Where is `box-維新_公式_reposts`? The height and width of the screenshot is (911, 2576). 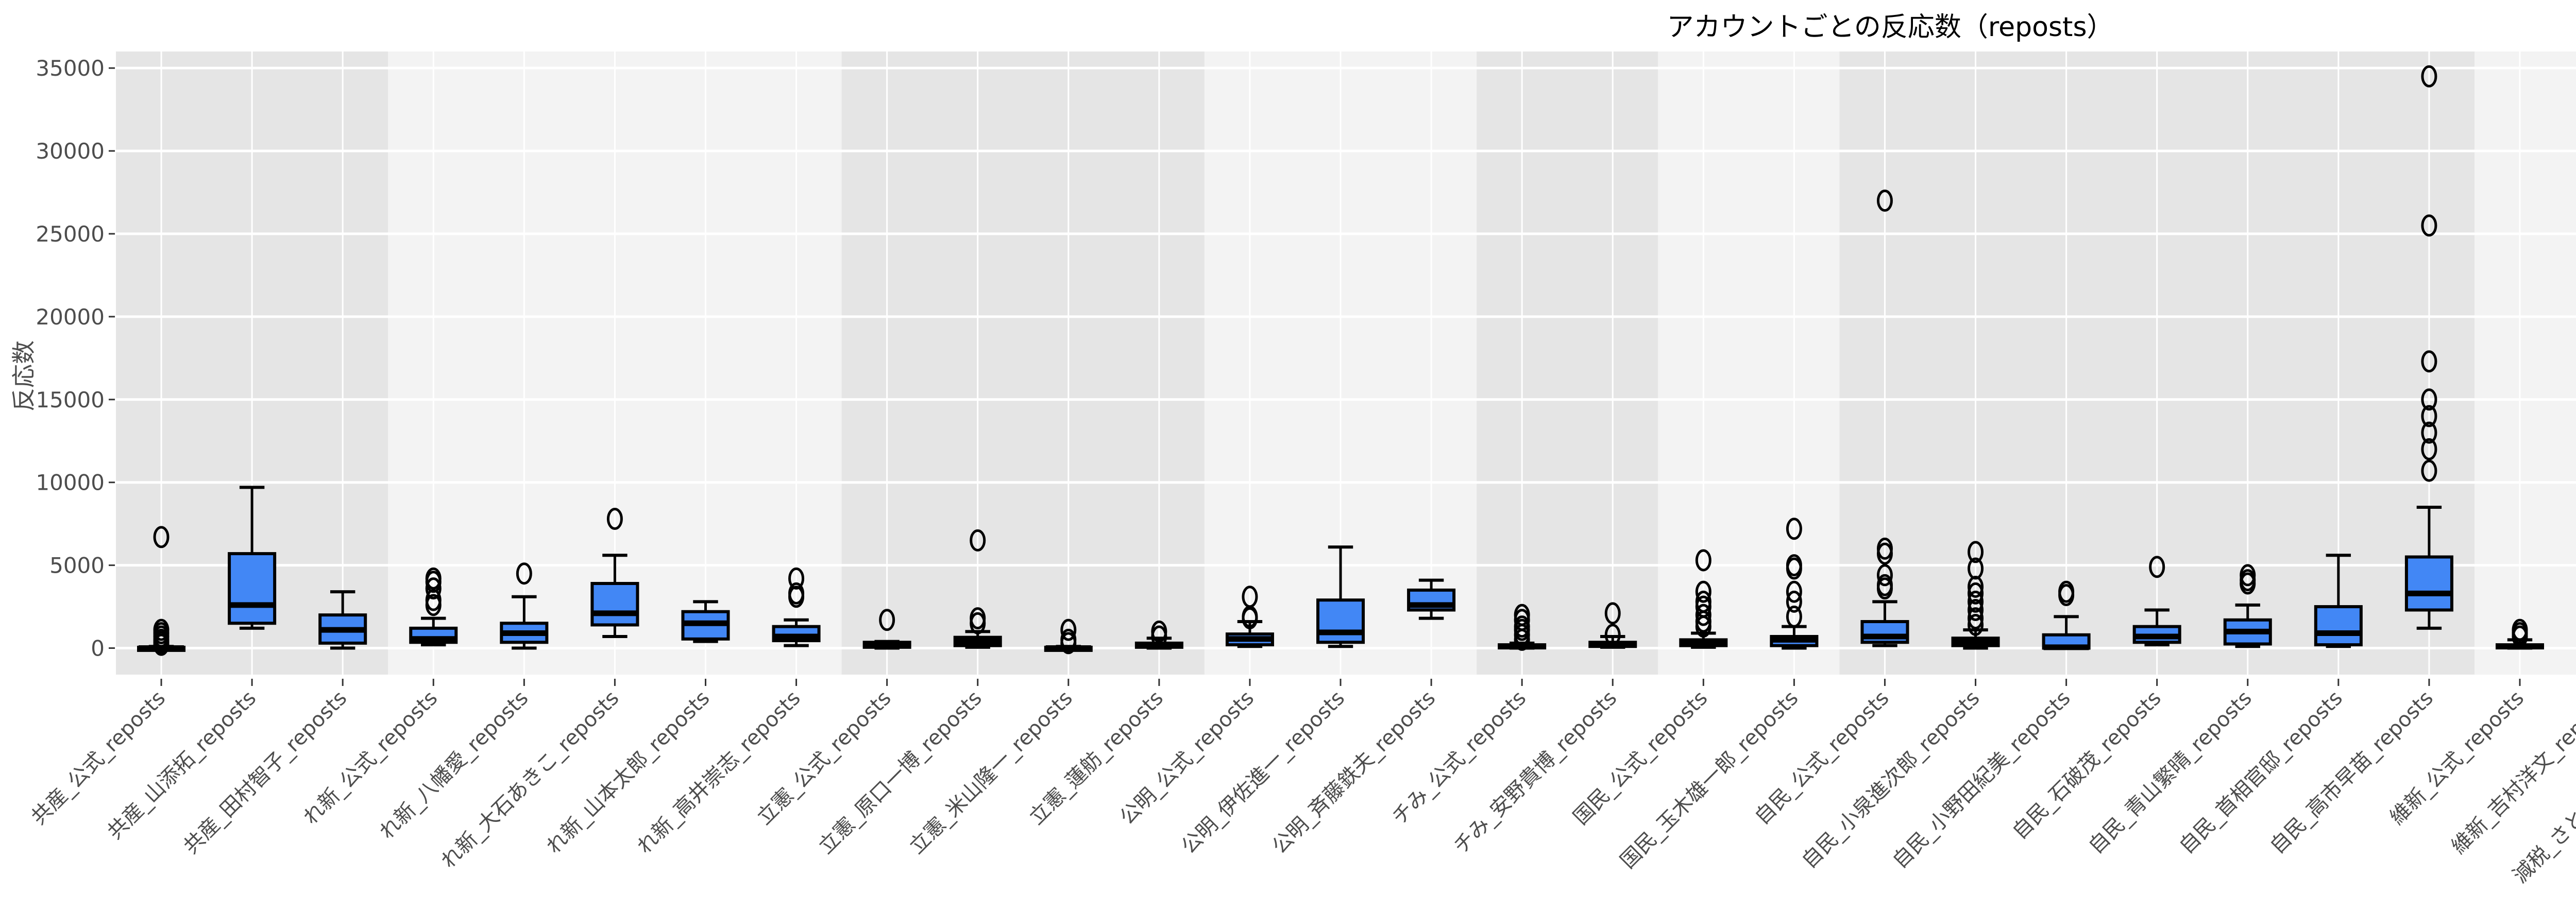
box-維新_公式_reposts is located at coordinates (2520, 634).